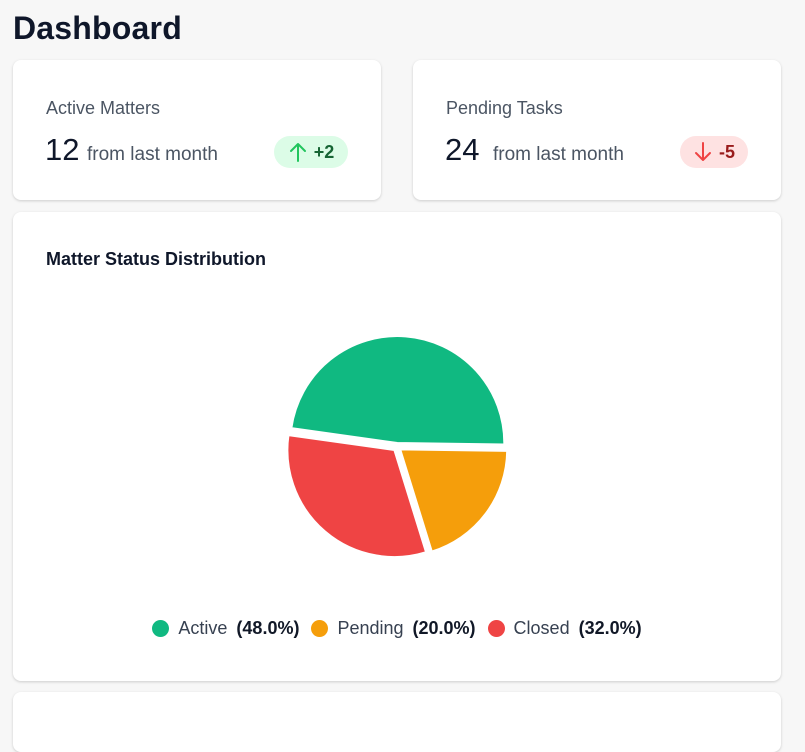 This screenshot has width=805, height=752. Describe the element at coordinates (103, 108) in the screenshot. I see `stat-label: Active Matters` at that location.